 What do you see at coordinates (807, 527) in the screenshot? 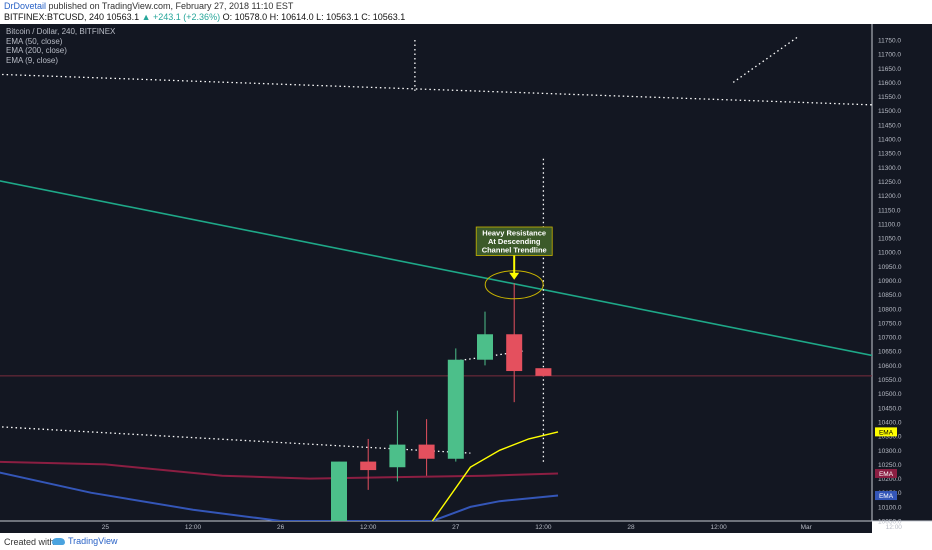
I see `time-tick: Mar` at bounding box center [807, 527].